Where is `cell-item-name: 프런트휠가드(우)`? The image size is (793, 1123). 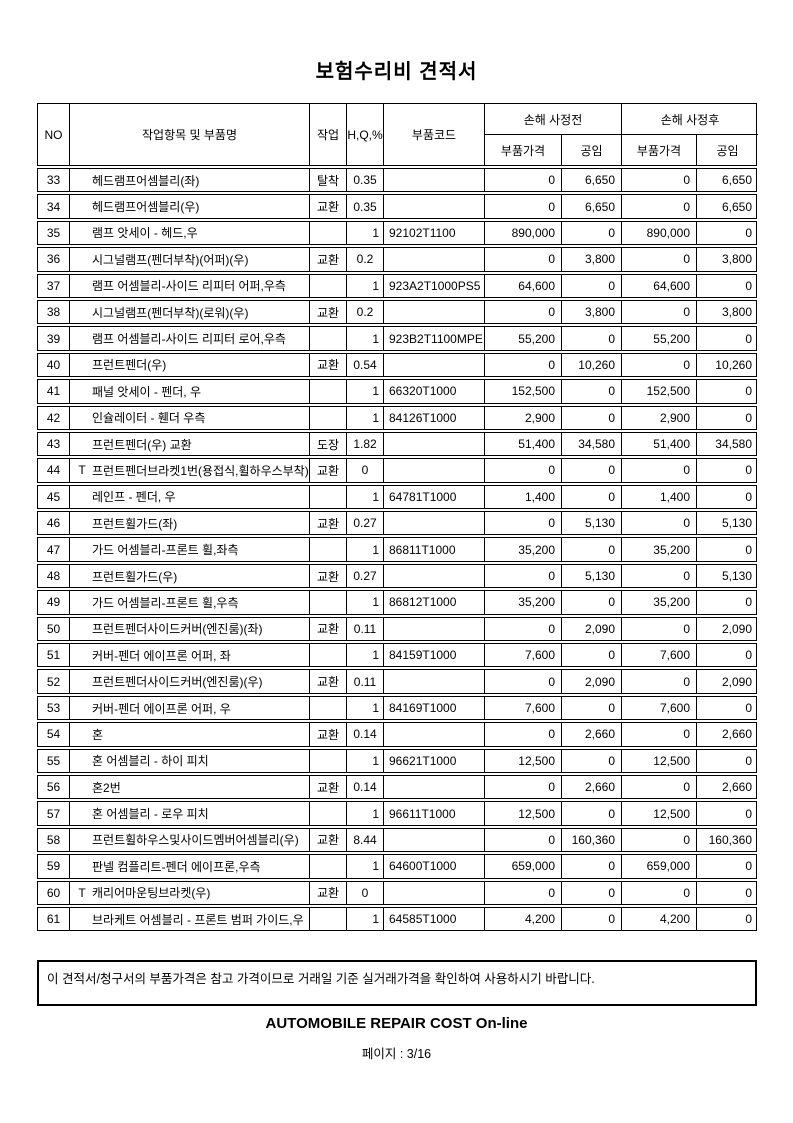 cell-item-name: 프런트휠가드(우) is located at coordinates (189, 576).